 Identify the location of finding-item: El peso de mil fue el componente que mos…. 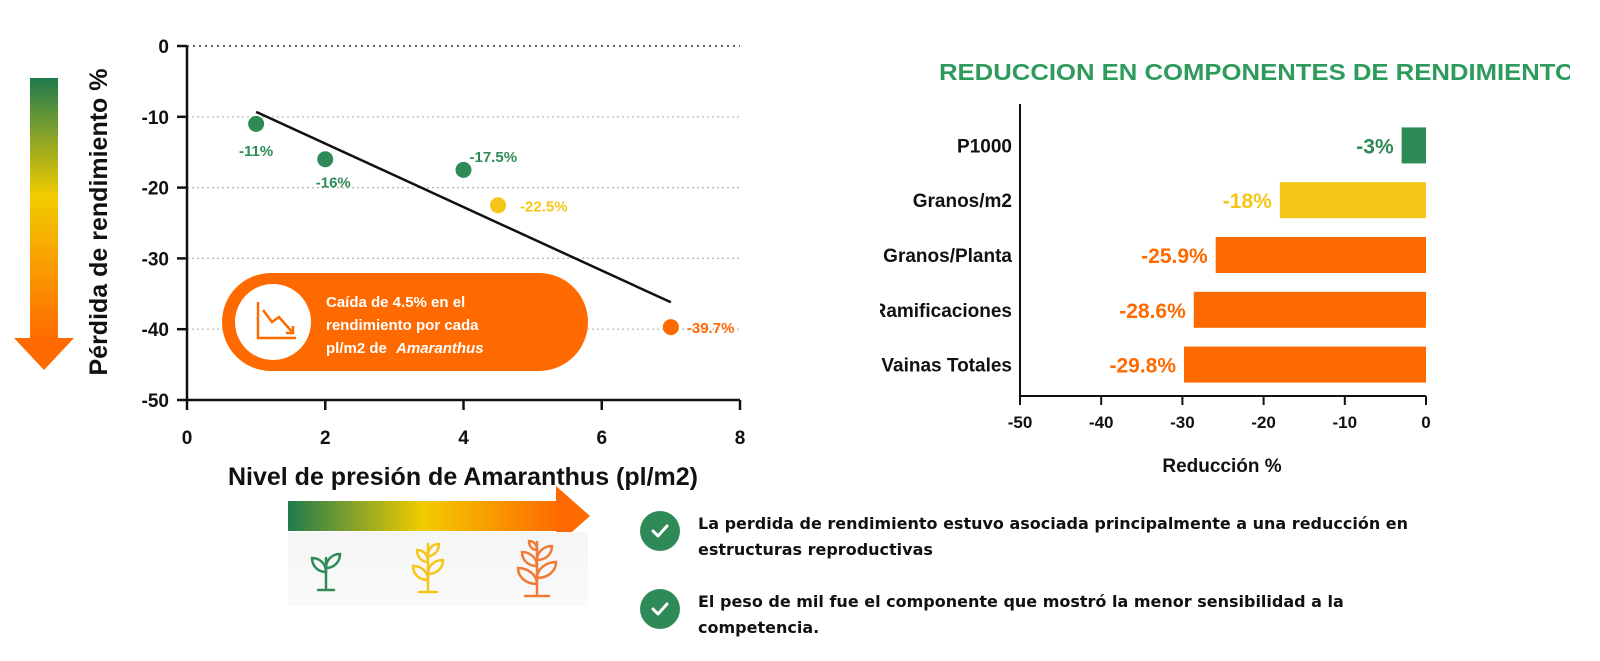
(1019, 615).